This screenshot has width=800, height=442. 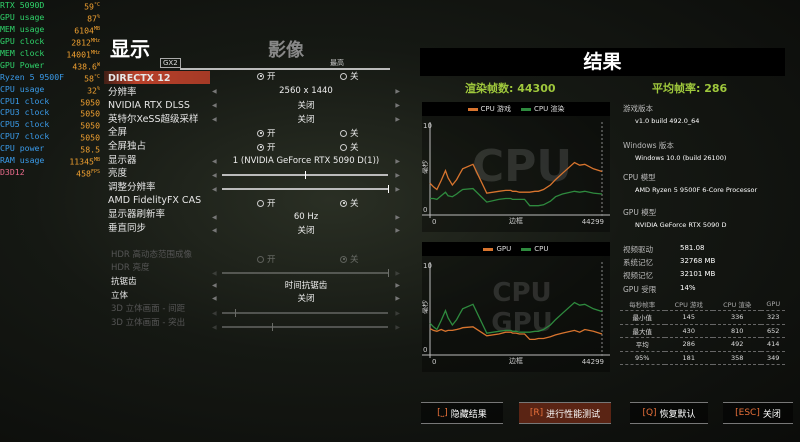 What do you see at coordinates (155, 201) in the screenshot?
I see `setting-label: AMD FidelityFX CAS` at bounding box center [155, 201].